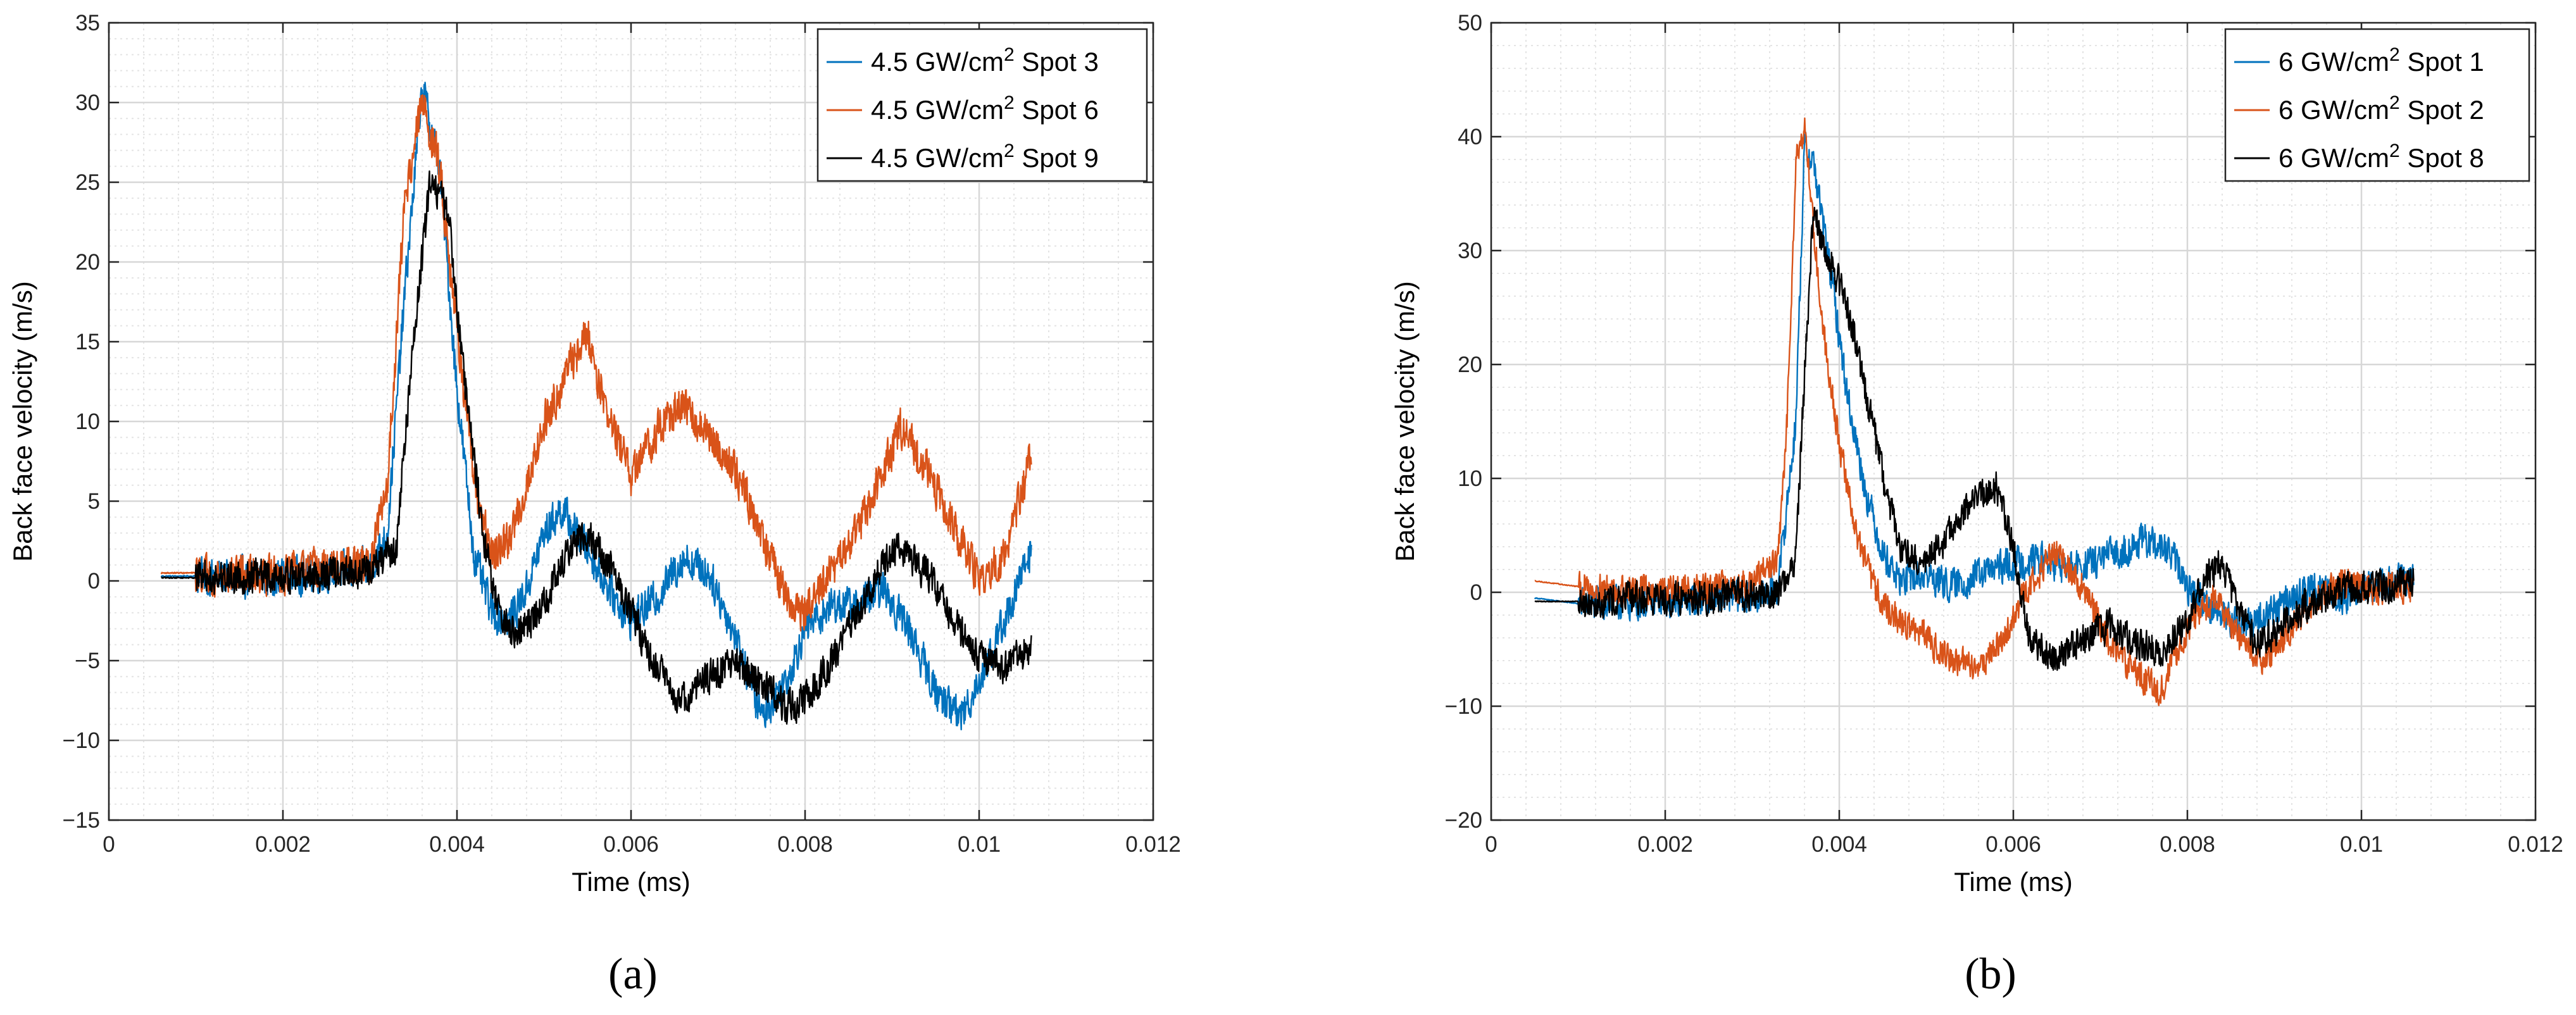  I want to click on y-tick-label: 25, so click(87, 182).